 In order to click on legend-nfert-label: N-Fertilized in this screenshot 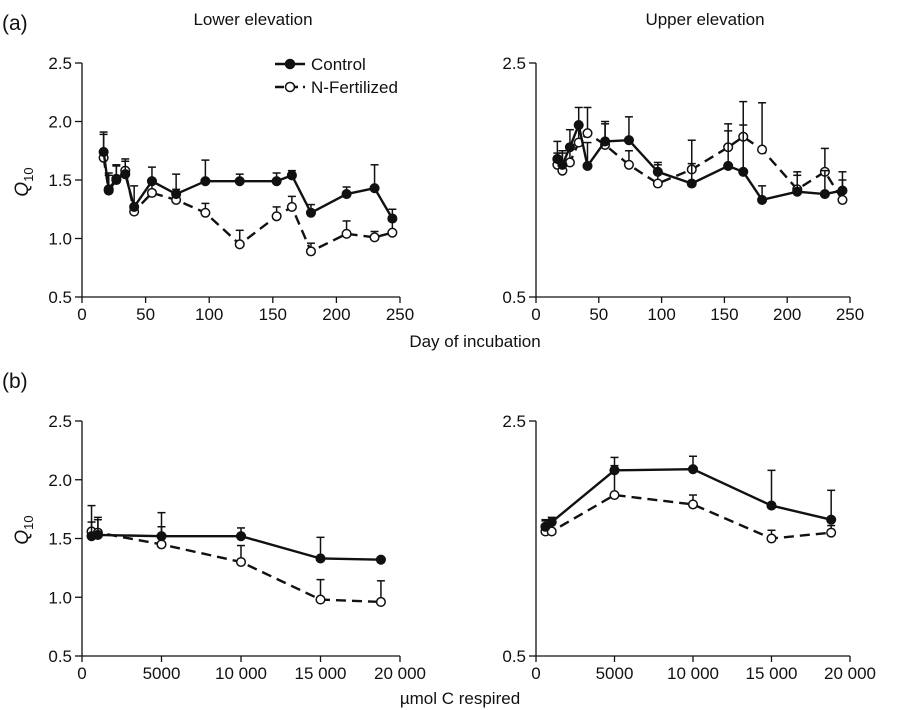, I will do `click(354, 87)`.